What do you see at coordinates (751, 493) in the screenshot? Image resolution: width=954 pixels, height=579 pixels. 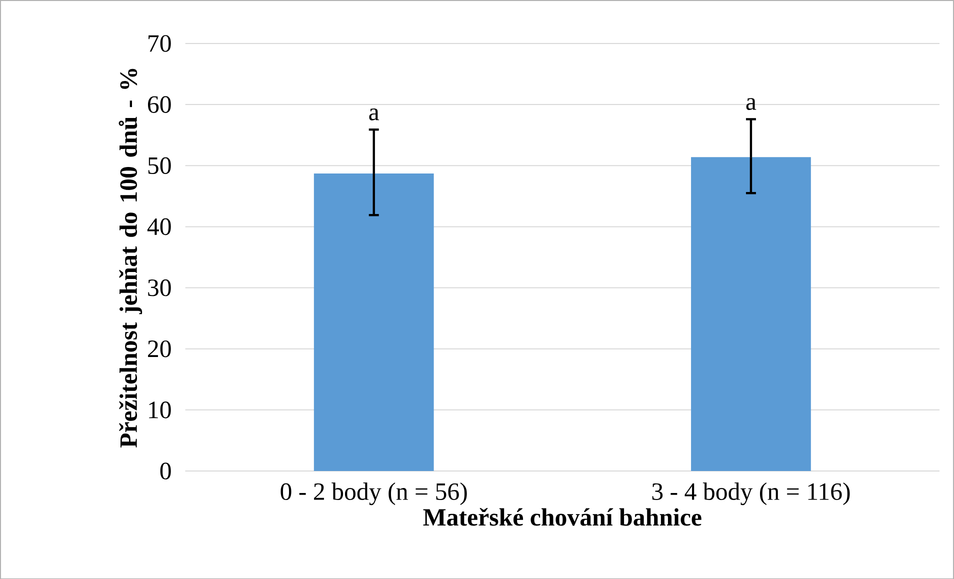 I see `x-tick-label: 3 - 4 body (n = 116)` at bounding box center [751, 493].